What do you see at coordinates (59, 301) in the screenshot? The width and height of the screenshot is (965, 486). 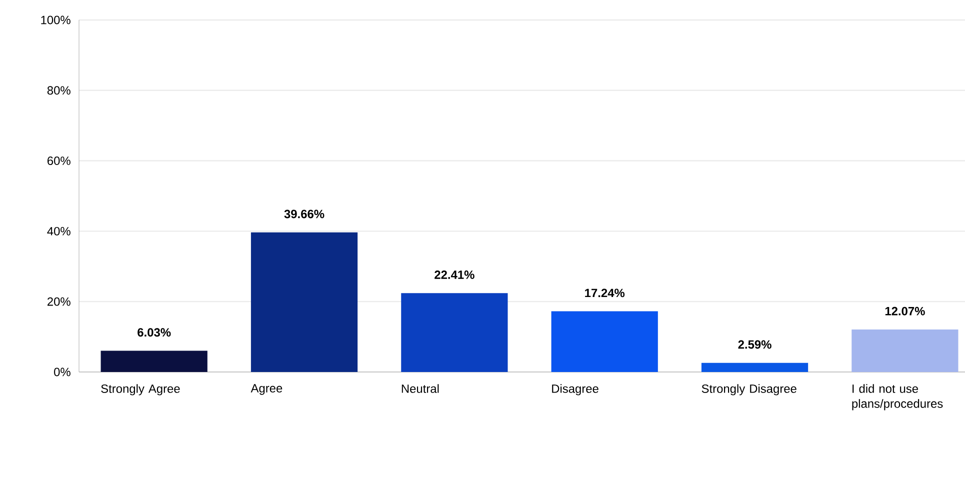 I see `y-tick-label: 20%` at bounding box center [59, 301].